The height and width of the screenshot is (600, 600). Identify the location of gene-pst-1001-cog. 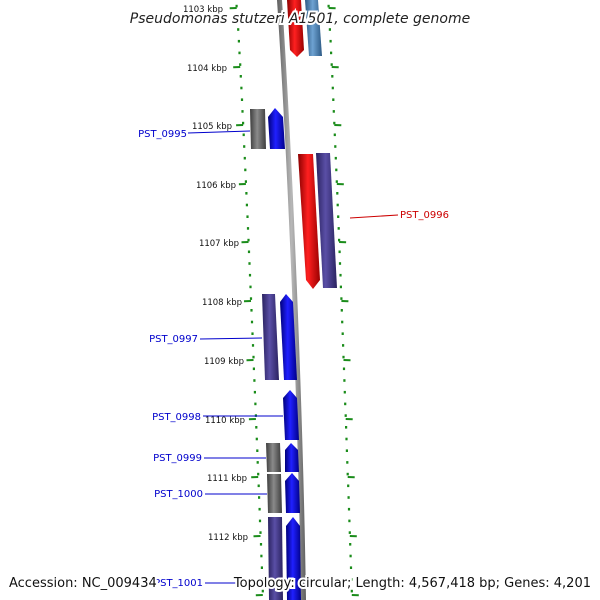
(275, 558).